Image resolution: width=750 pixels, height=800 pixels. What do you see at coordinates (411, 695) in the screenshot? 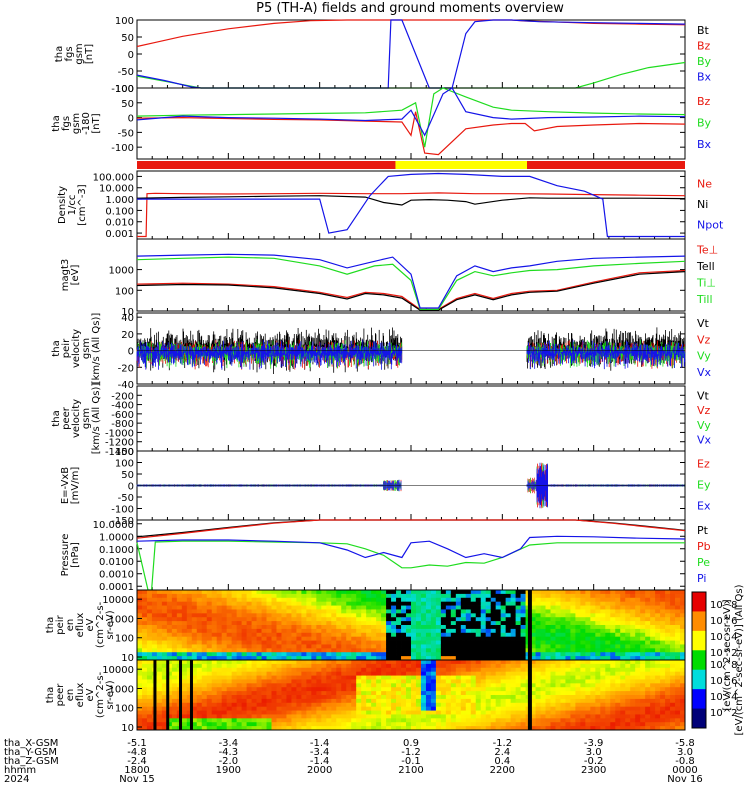
I see `spectrogram` at bounding box center [411, 695].